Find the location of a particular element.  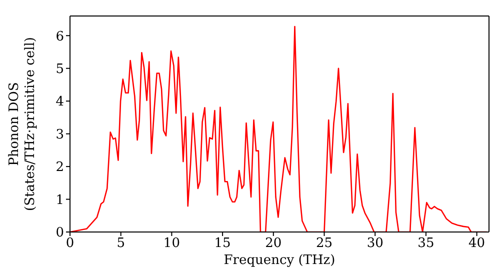

x-tick-label: 0 is located at coordinates (70, 244).